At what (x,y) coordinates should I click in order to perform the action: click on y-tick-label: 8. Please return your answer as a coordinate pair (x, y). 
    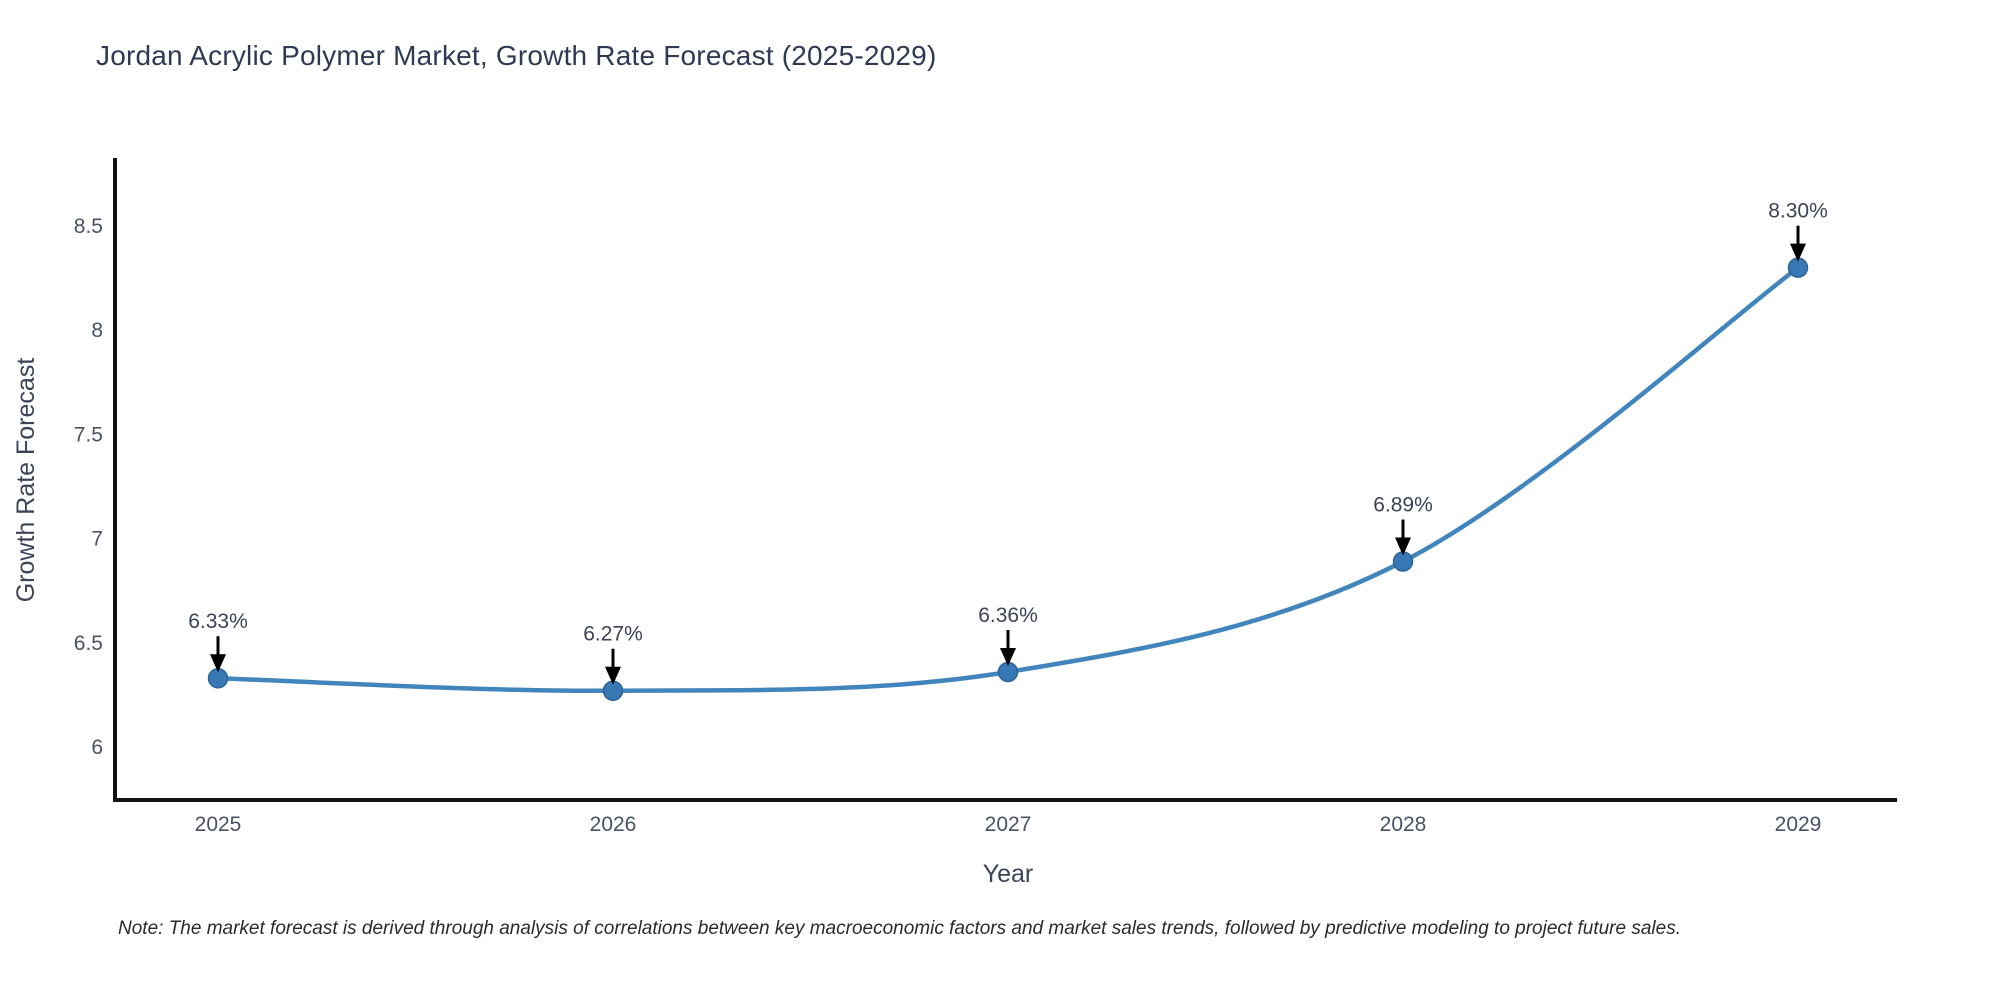
    Looking at the image, I should click on (97, 330).